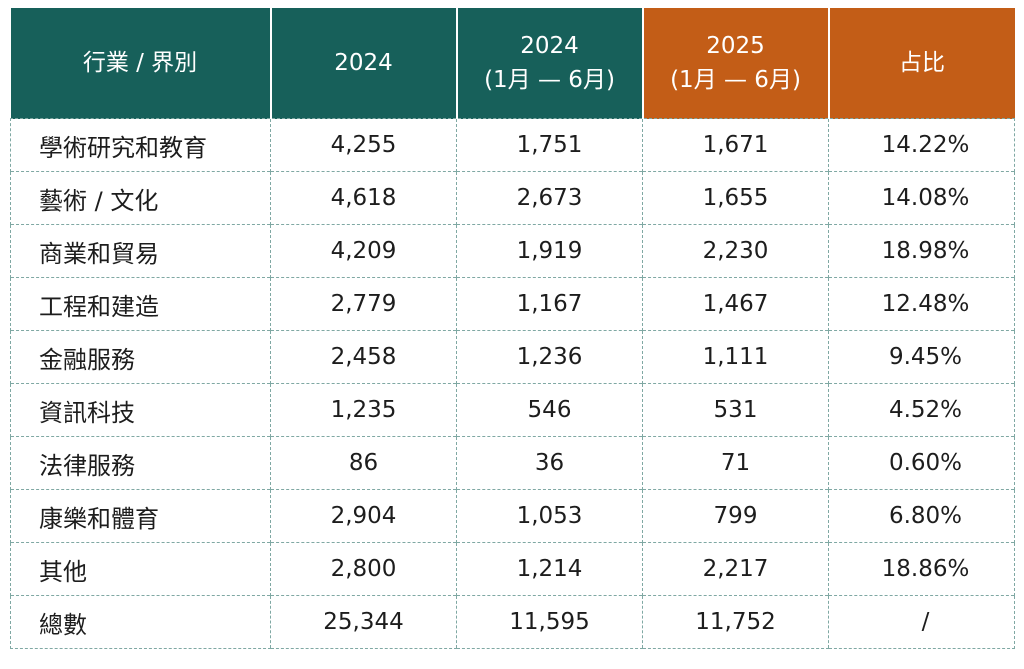  I want to click on industry-cell: 金融服務, so click(140, 357).